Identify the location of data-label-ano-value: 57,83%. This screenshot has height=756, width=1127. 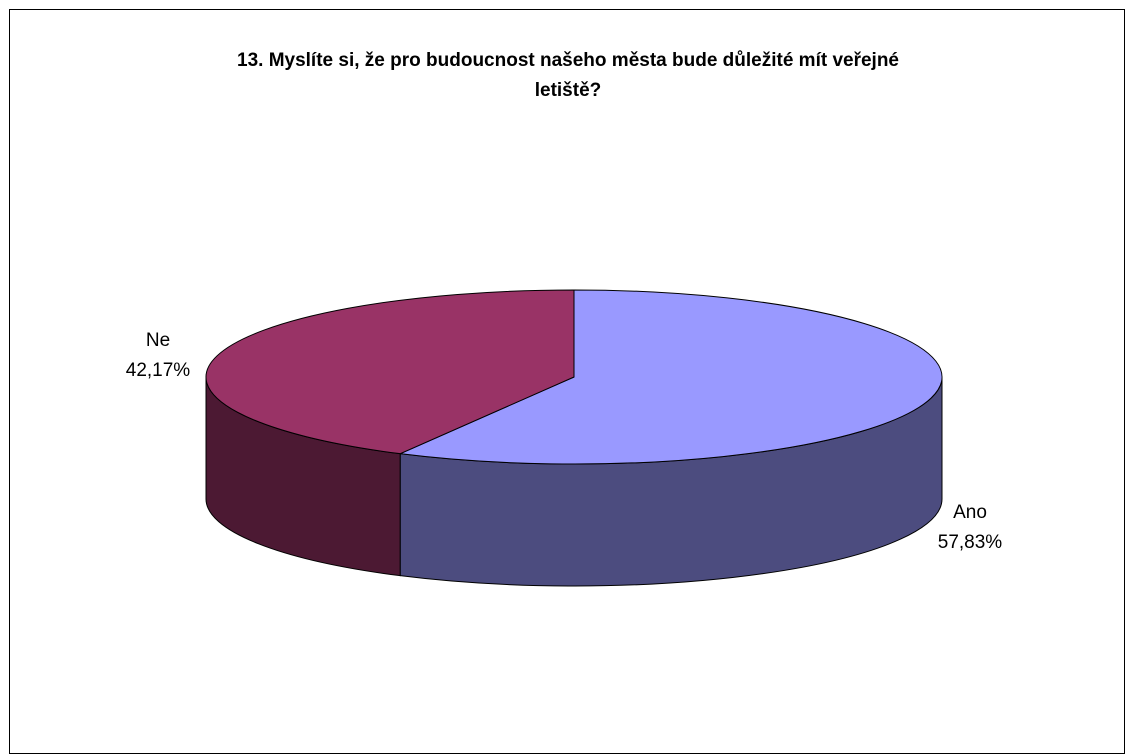
(970, 542).